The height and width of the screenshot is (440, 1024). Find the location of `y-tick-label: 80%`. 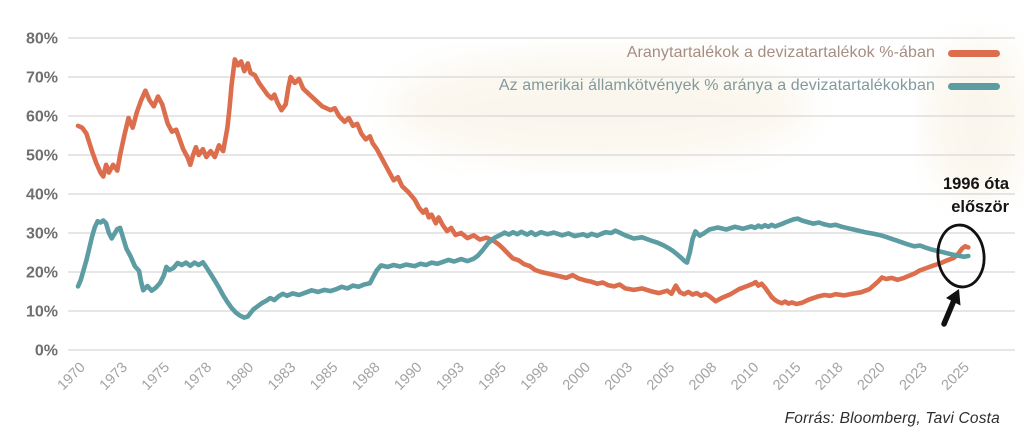

y-tick-label: 80% is located at coordinates (42, 39).